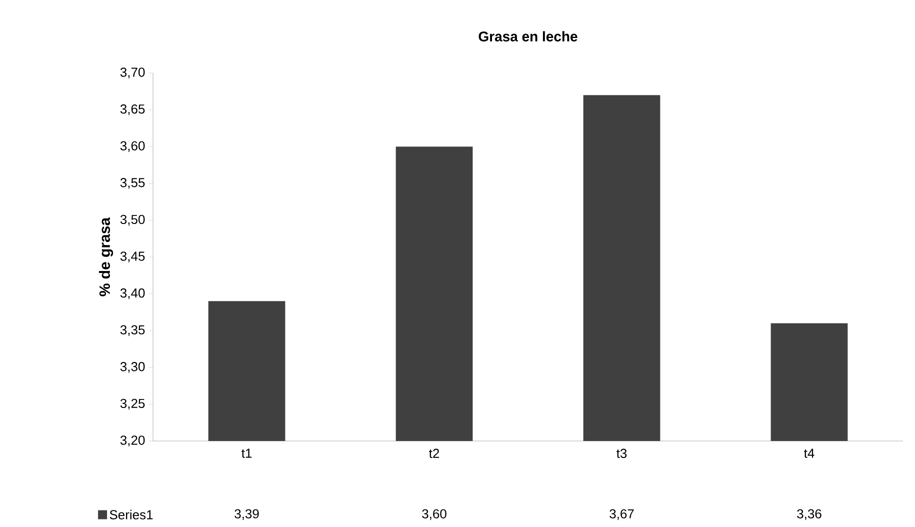 Image resolution: width=915 pixels, height=527 pixels. What do you see at coordinates (247, 453) in the screenshot?
I see `x-tick-label: t1` at bounding box center [247, 453].